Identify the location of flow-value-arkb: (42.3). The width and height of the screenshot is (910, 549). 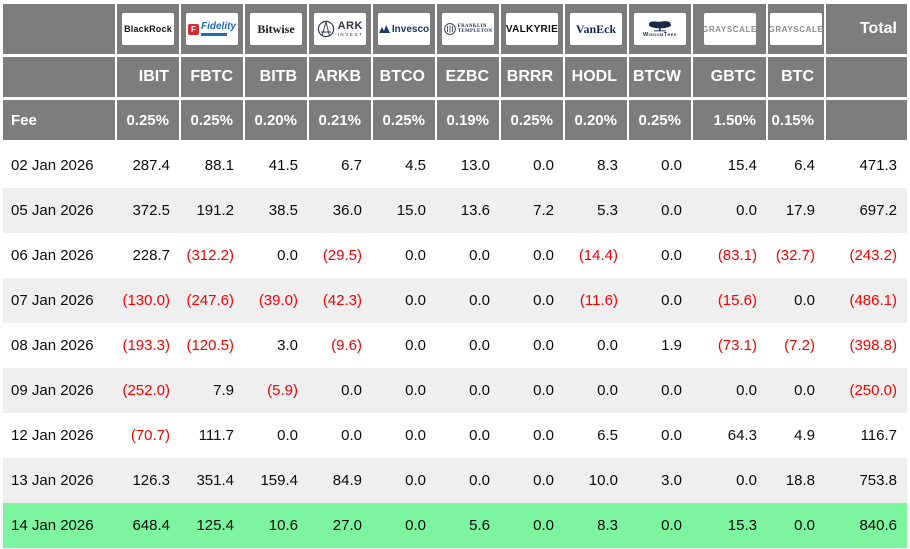
(340, 300).